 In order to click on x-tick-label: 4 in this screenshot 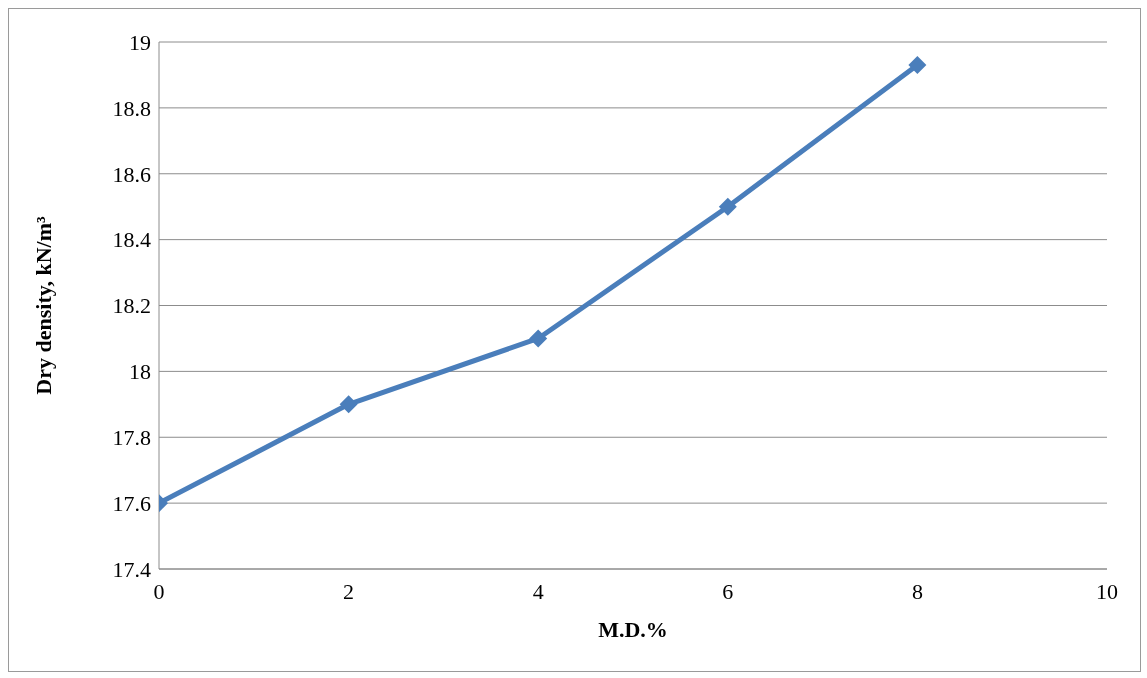, I will do `click(538, 591)`.